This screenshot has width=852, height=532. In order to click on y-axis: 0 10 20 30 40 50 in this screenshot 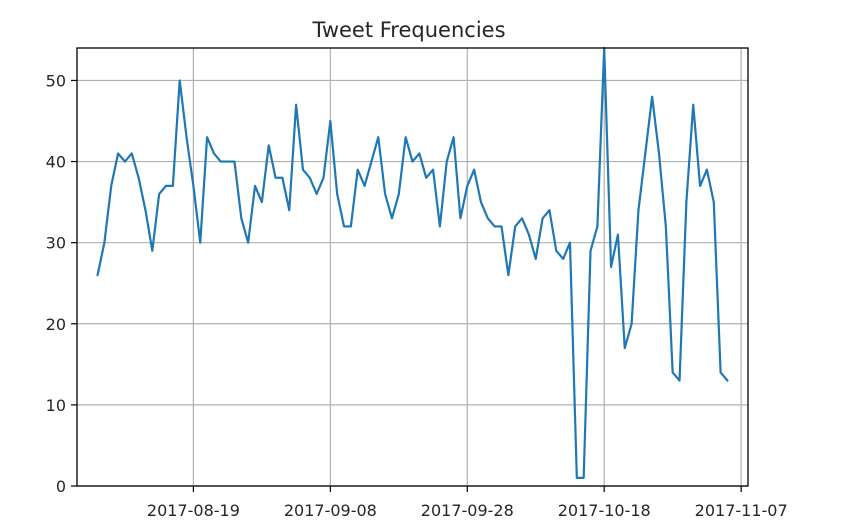, I will do `click(61, 283)`.